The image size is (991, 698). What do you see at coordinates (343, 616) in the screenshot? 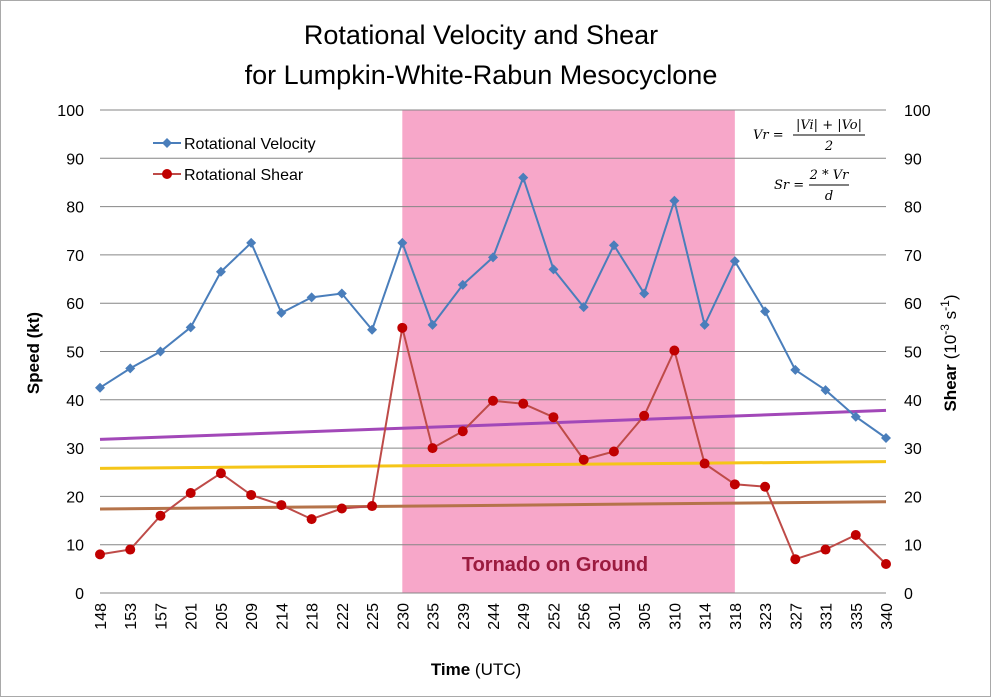
I see `x-tick-label: 222` at bounding box center [343, 616].